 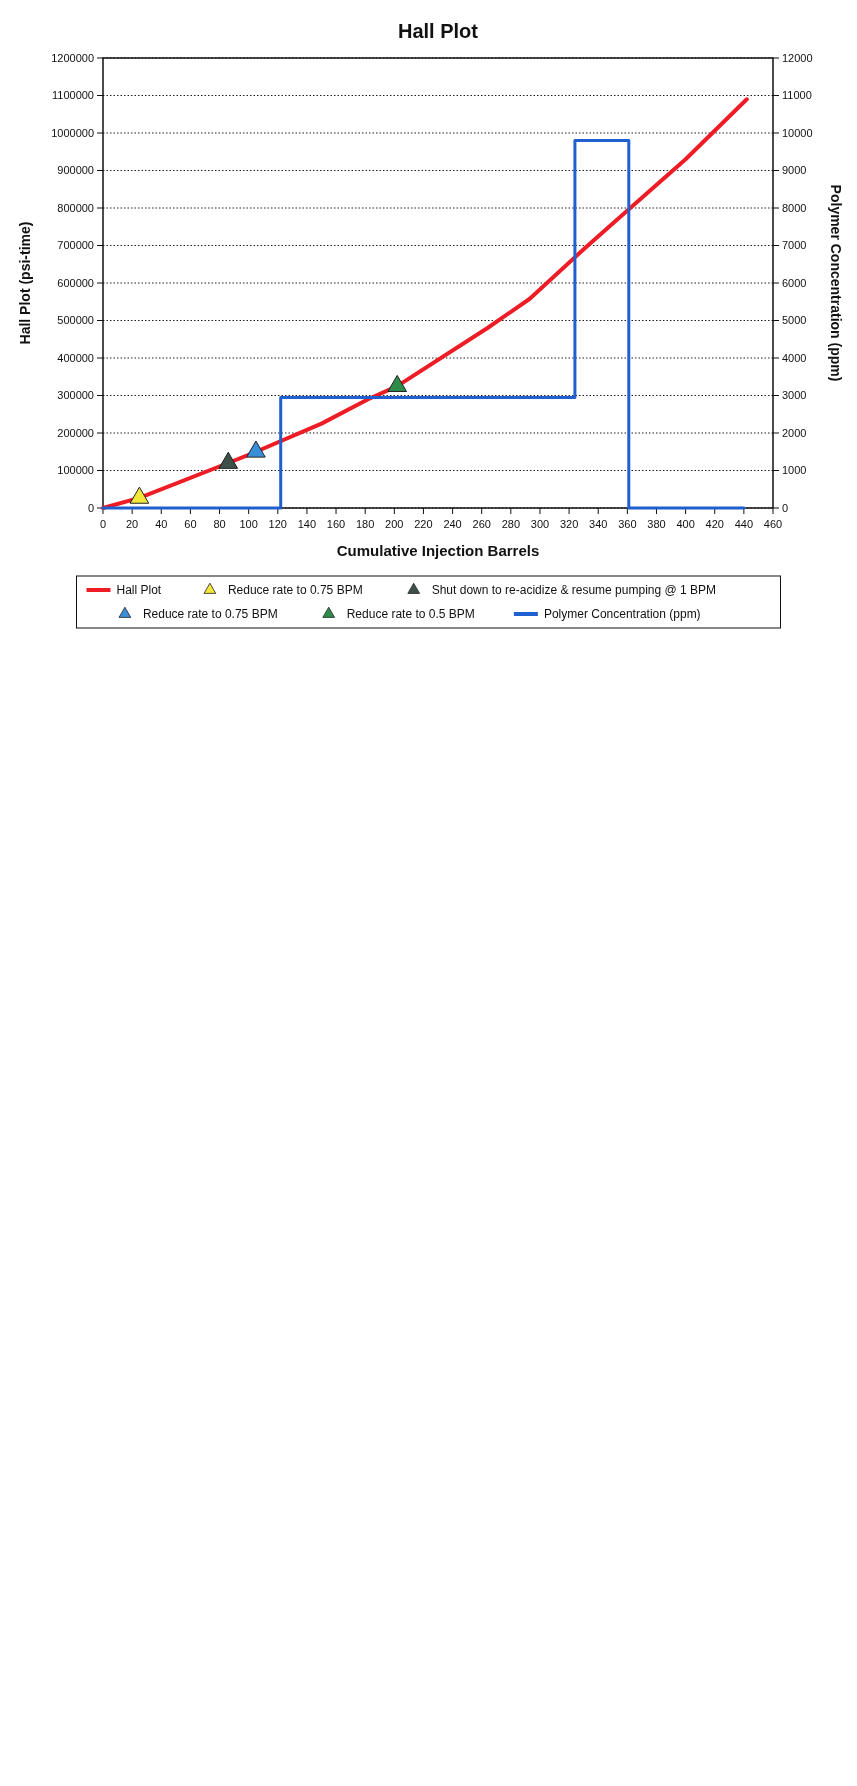 I want to click on x-tick-label: 0, so click(x=103, y=524).